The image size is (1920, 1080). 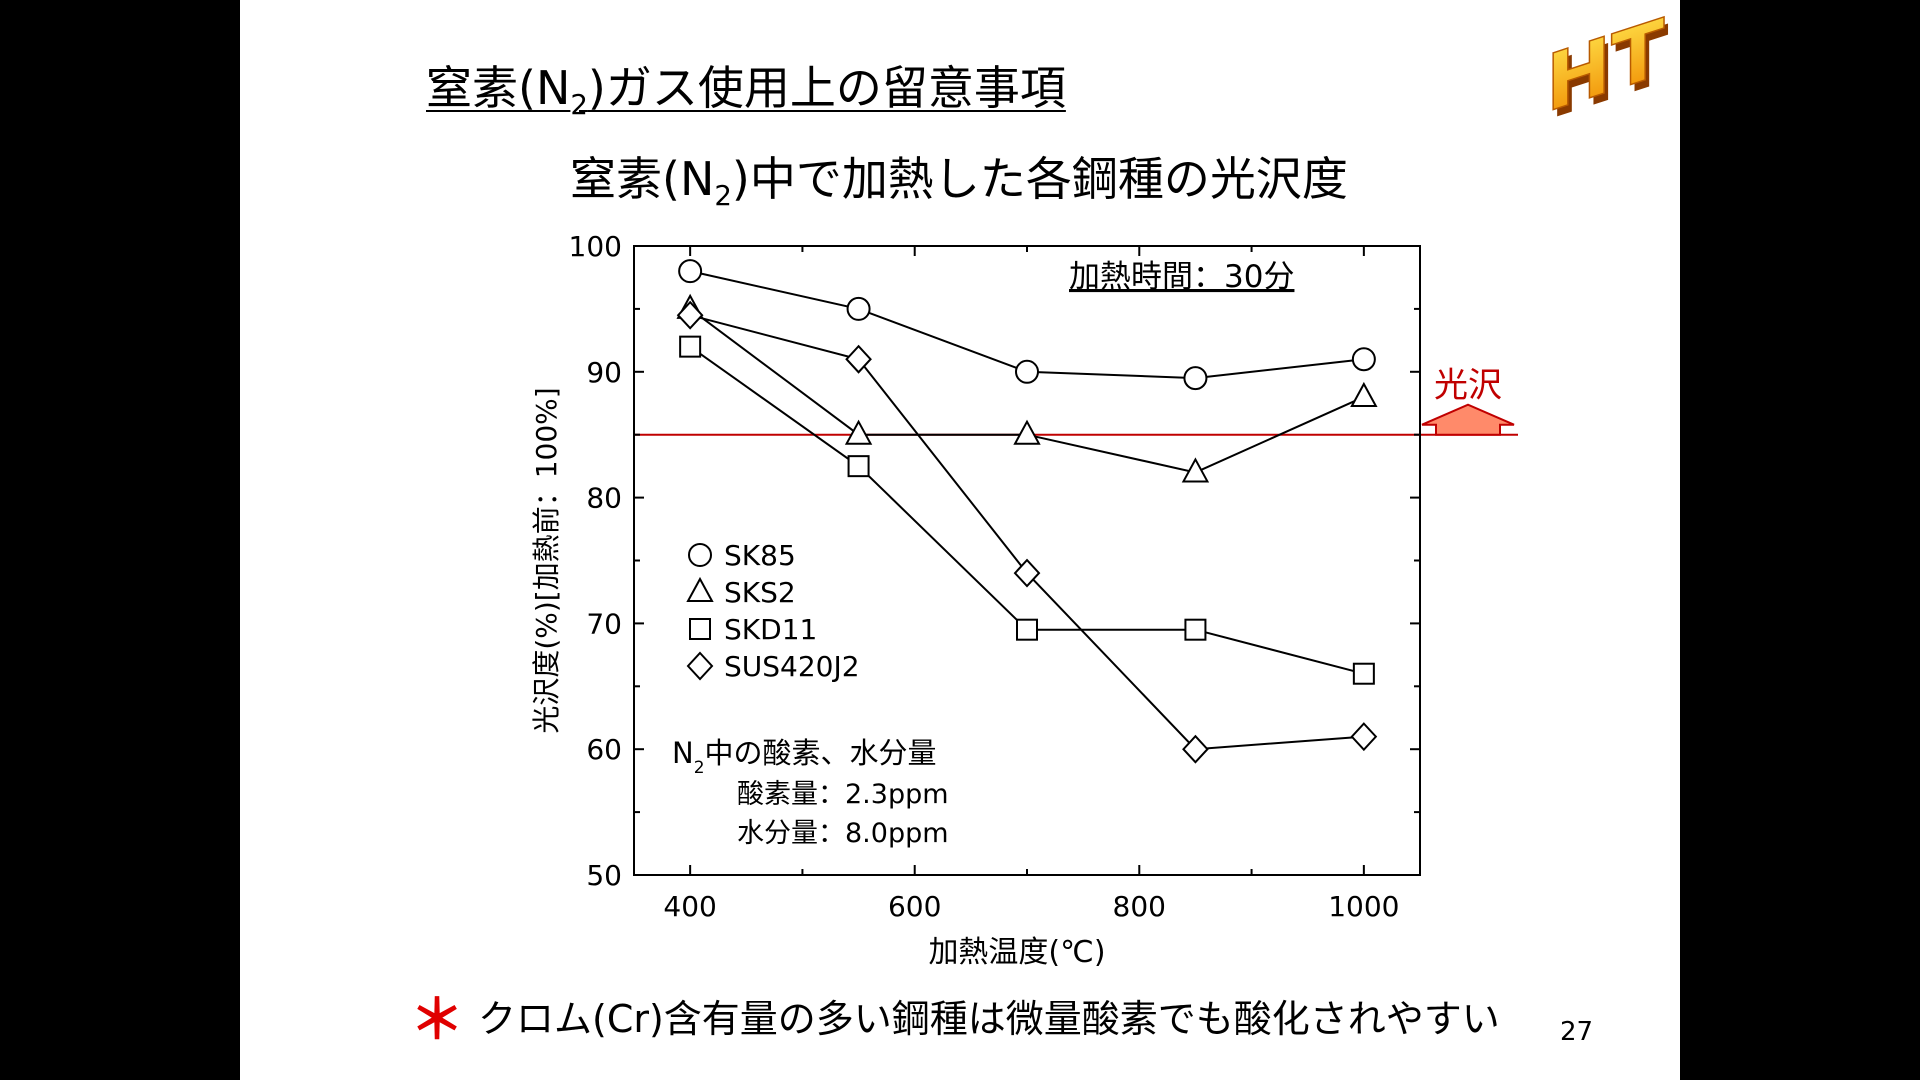 I want to click on x-tick-label: 1000, so click(x=1363, y=906).